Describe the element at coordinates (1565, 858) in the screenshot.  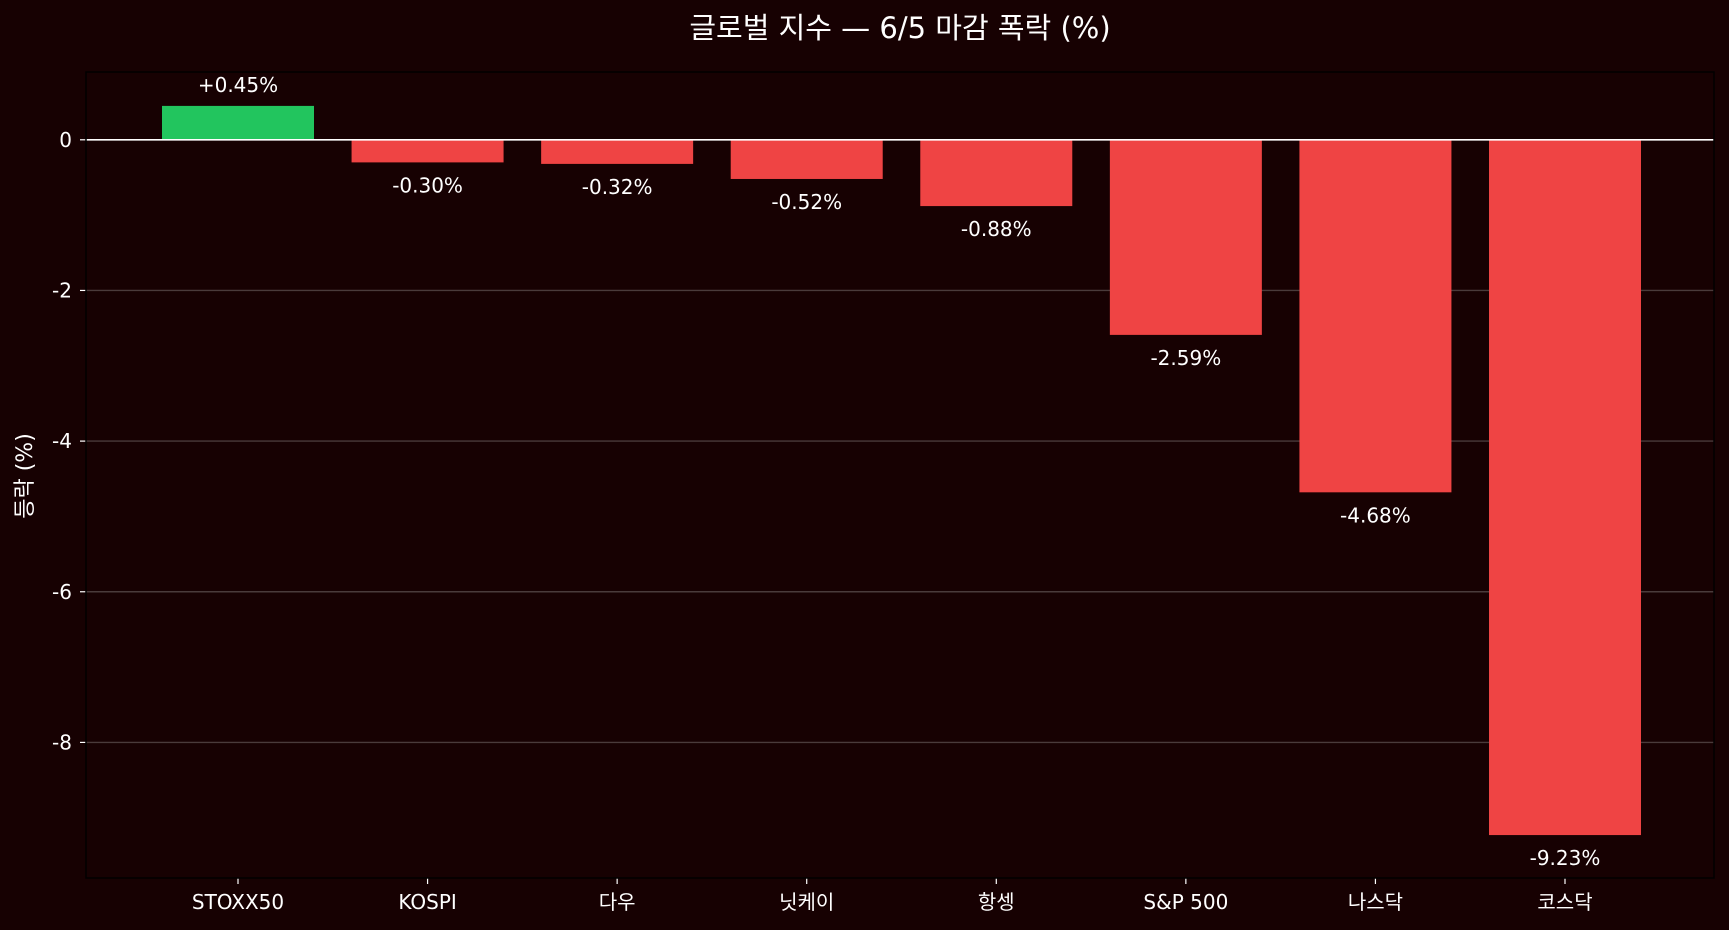
I see `data-label-7: -9.23%` at that location.